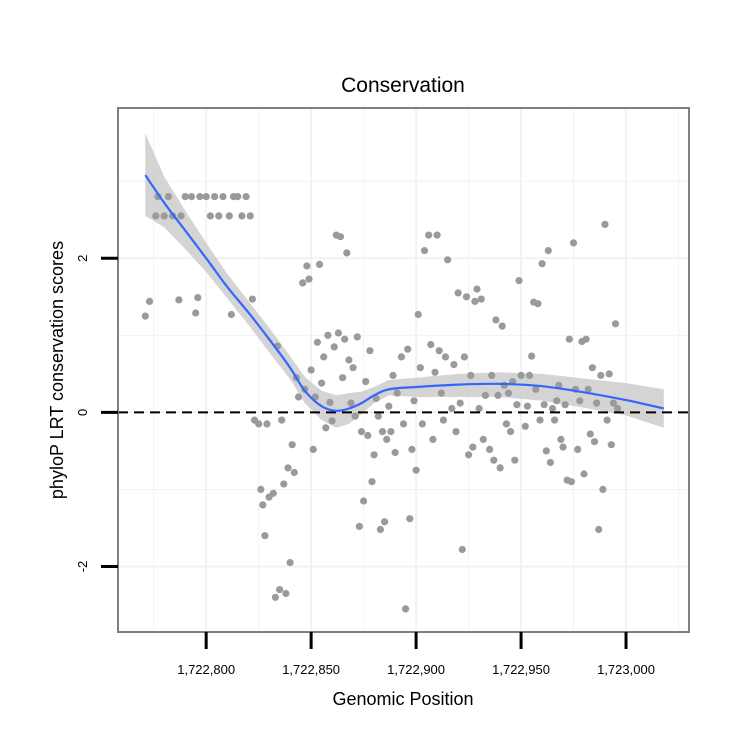 The width and height of the screenshot is (750, 750). Describe the element at coordinates (82, 258) in the screenshot. I see `y-tick-label: 2` at that location.